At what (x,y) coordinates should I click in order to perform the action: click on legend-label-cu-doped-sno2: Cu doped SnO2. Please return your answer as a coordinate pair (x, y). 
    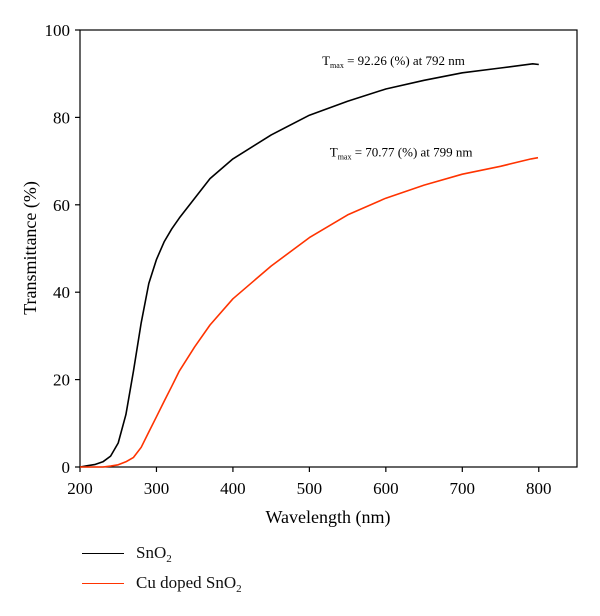
    Looking at the image, I should click on (189, 584).